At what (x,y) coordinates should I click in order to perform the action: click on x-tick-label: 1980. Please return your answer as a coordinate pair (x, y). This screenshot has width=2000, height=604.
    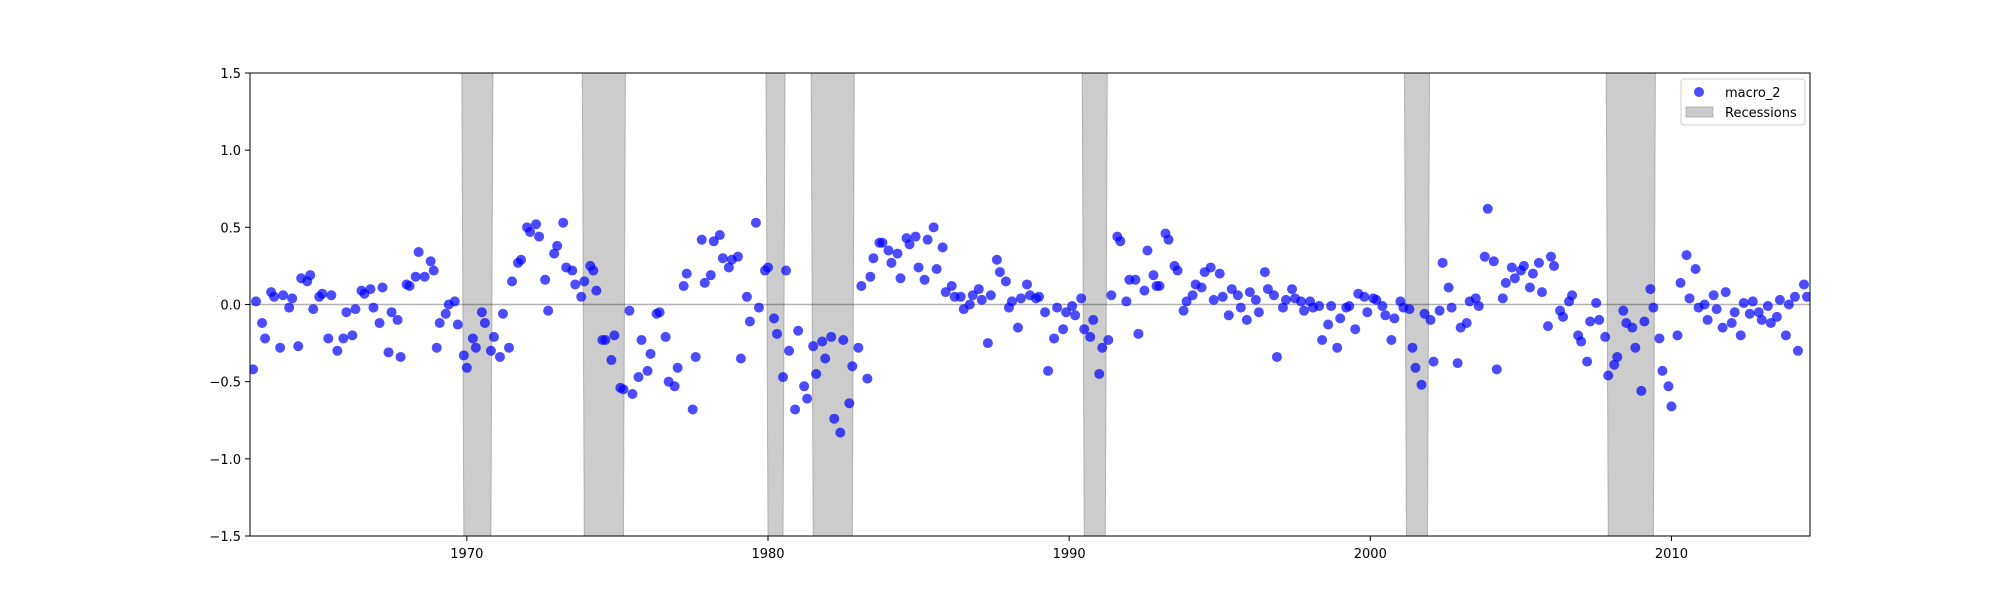
    Looking at the image, I should click on (767, 554).